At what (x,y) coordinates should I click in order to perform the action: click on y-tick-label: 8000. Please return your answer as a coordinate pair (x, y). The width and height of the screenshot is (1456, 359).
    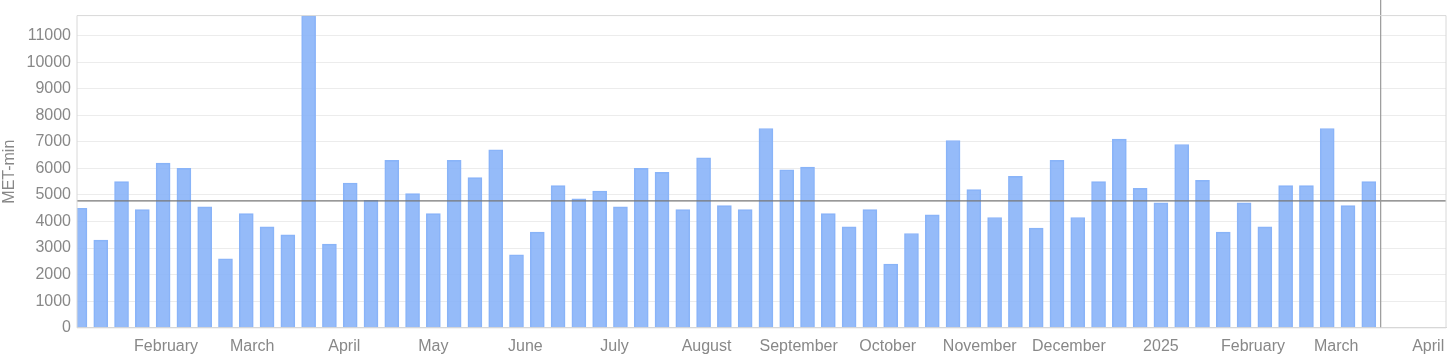
    Looking at the image, I should click on (53, 114).